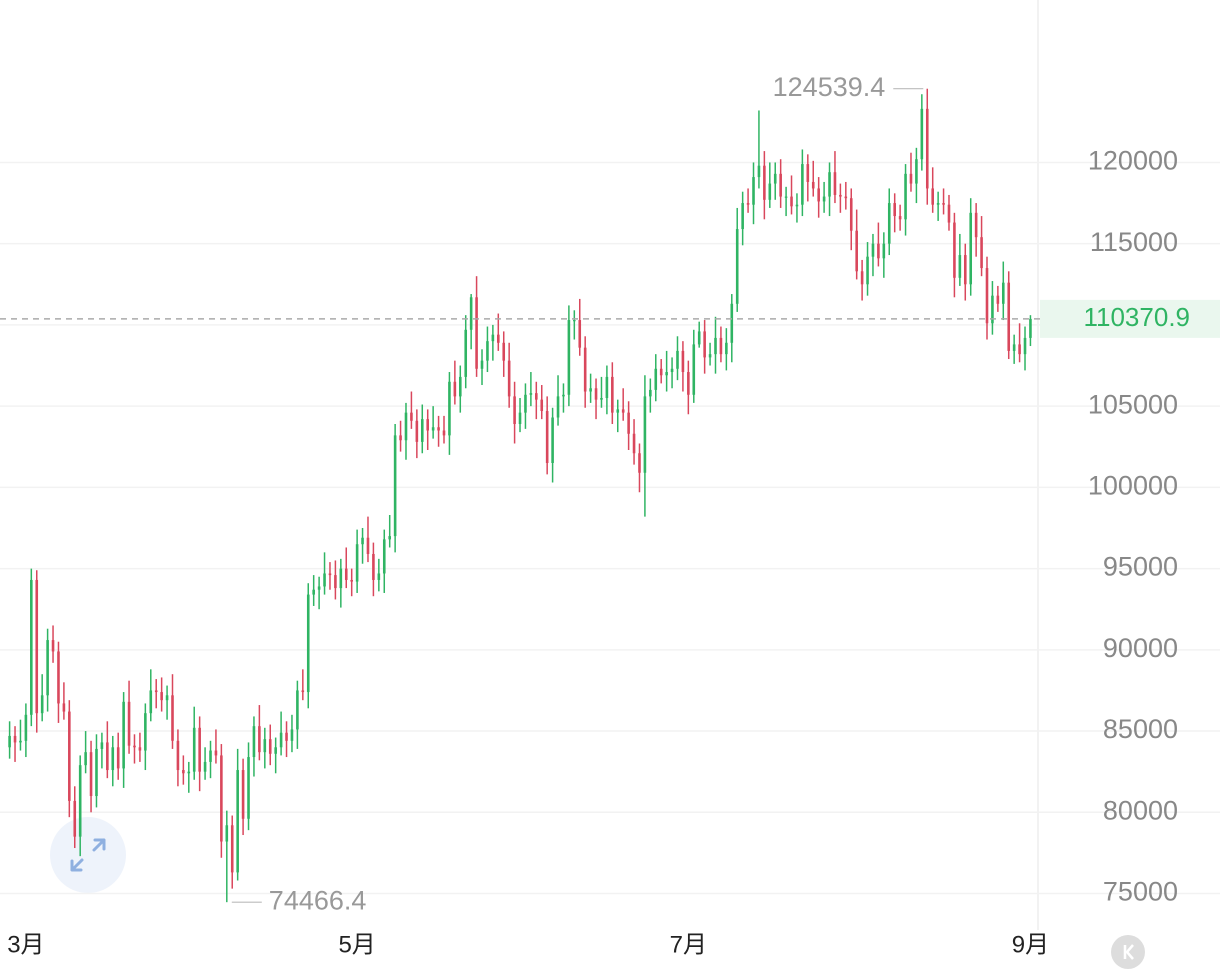 This screenshot has width=1220, height=980. What do you see at coordinates (1130, 318) in the screenshot?
I see `last-price-box` at bounding box center [1130, 318].